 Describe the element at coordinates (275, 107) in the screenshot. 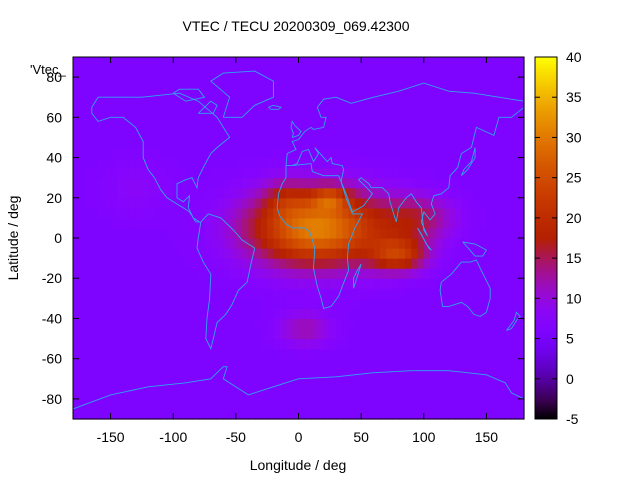

I see `coastline-path` at that location.